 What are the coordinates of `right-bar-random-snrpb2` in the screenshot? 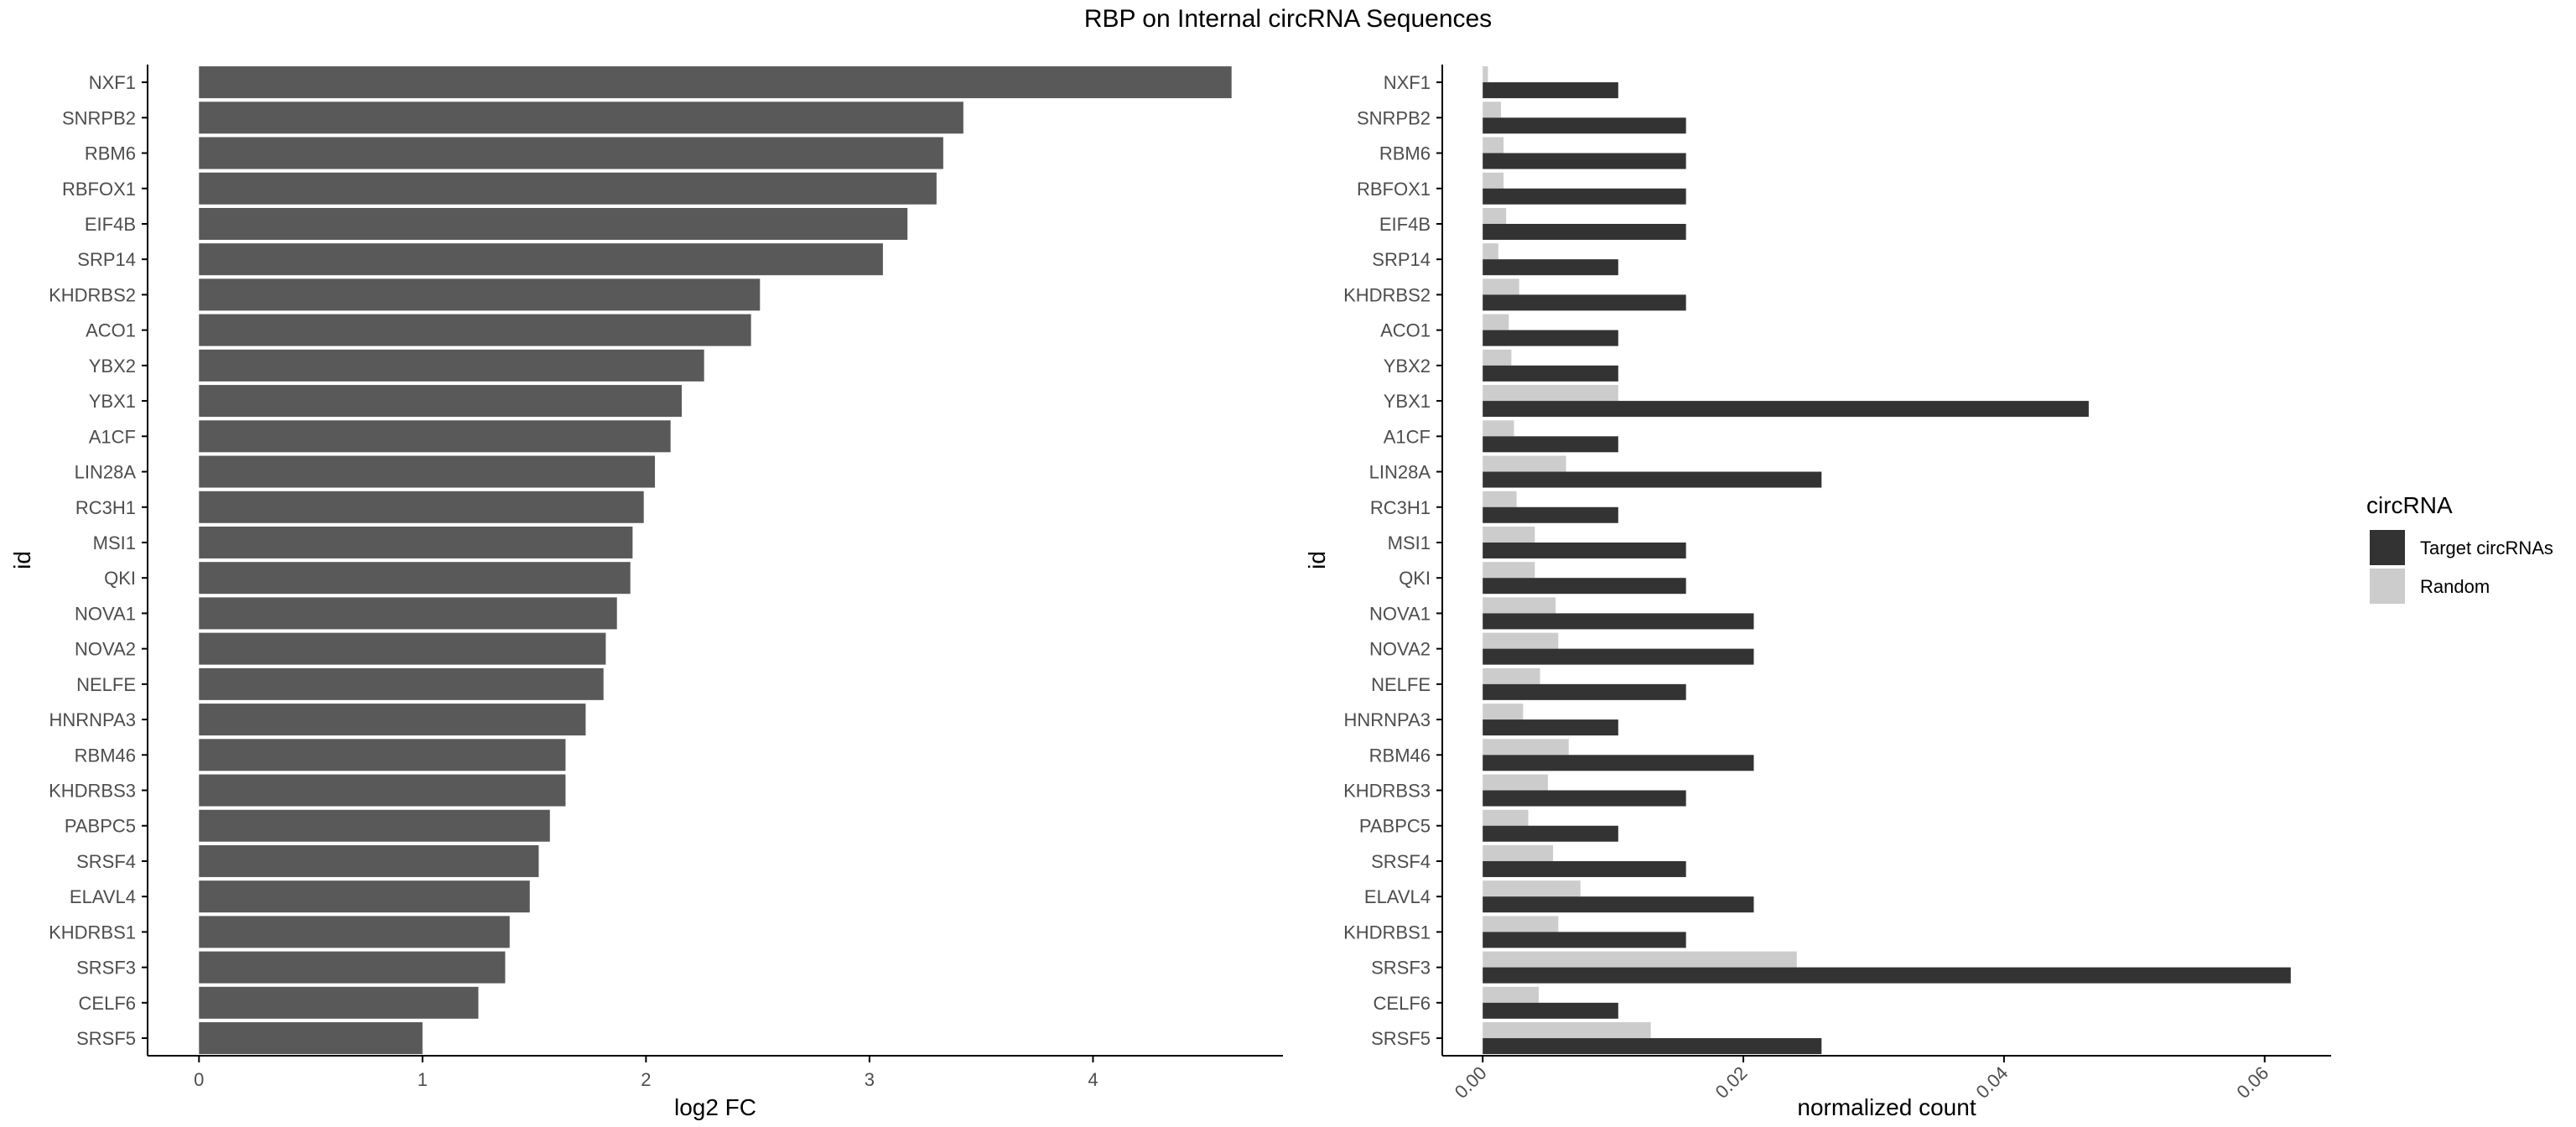 It's located at (1492, 110).